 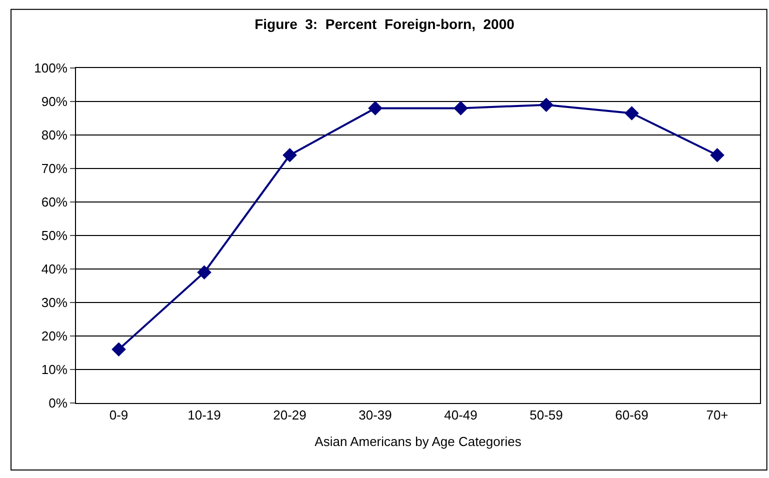 What do you see at coordinates (54, 269) in the screenshot?
I see `y-tick-label: 40%` at bounding box center [54, 269].